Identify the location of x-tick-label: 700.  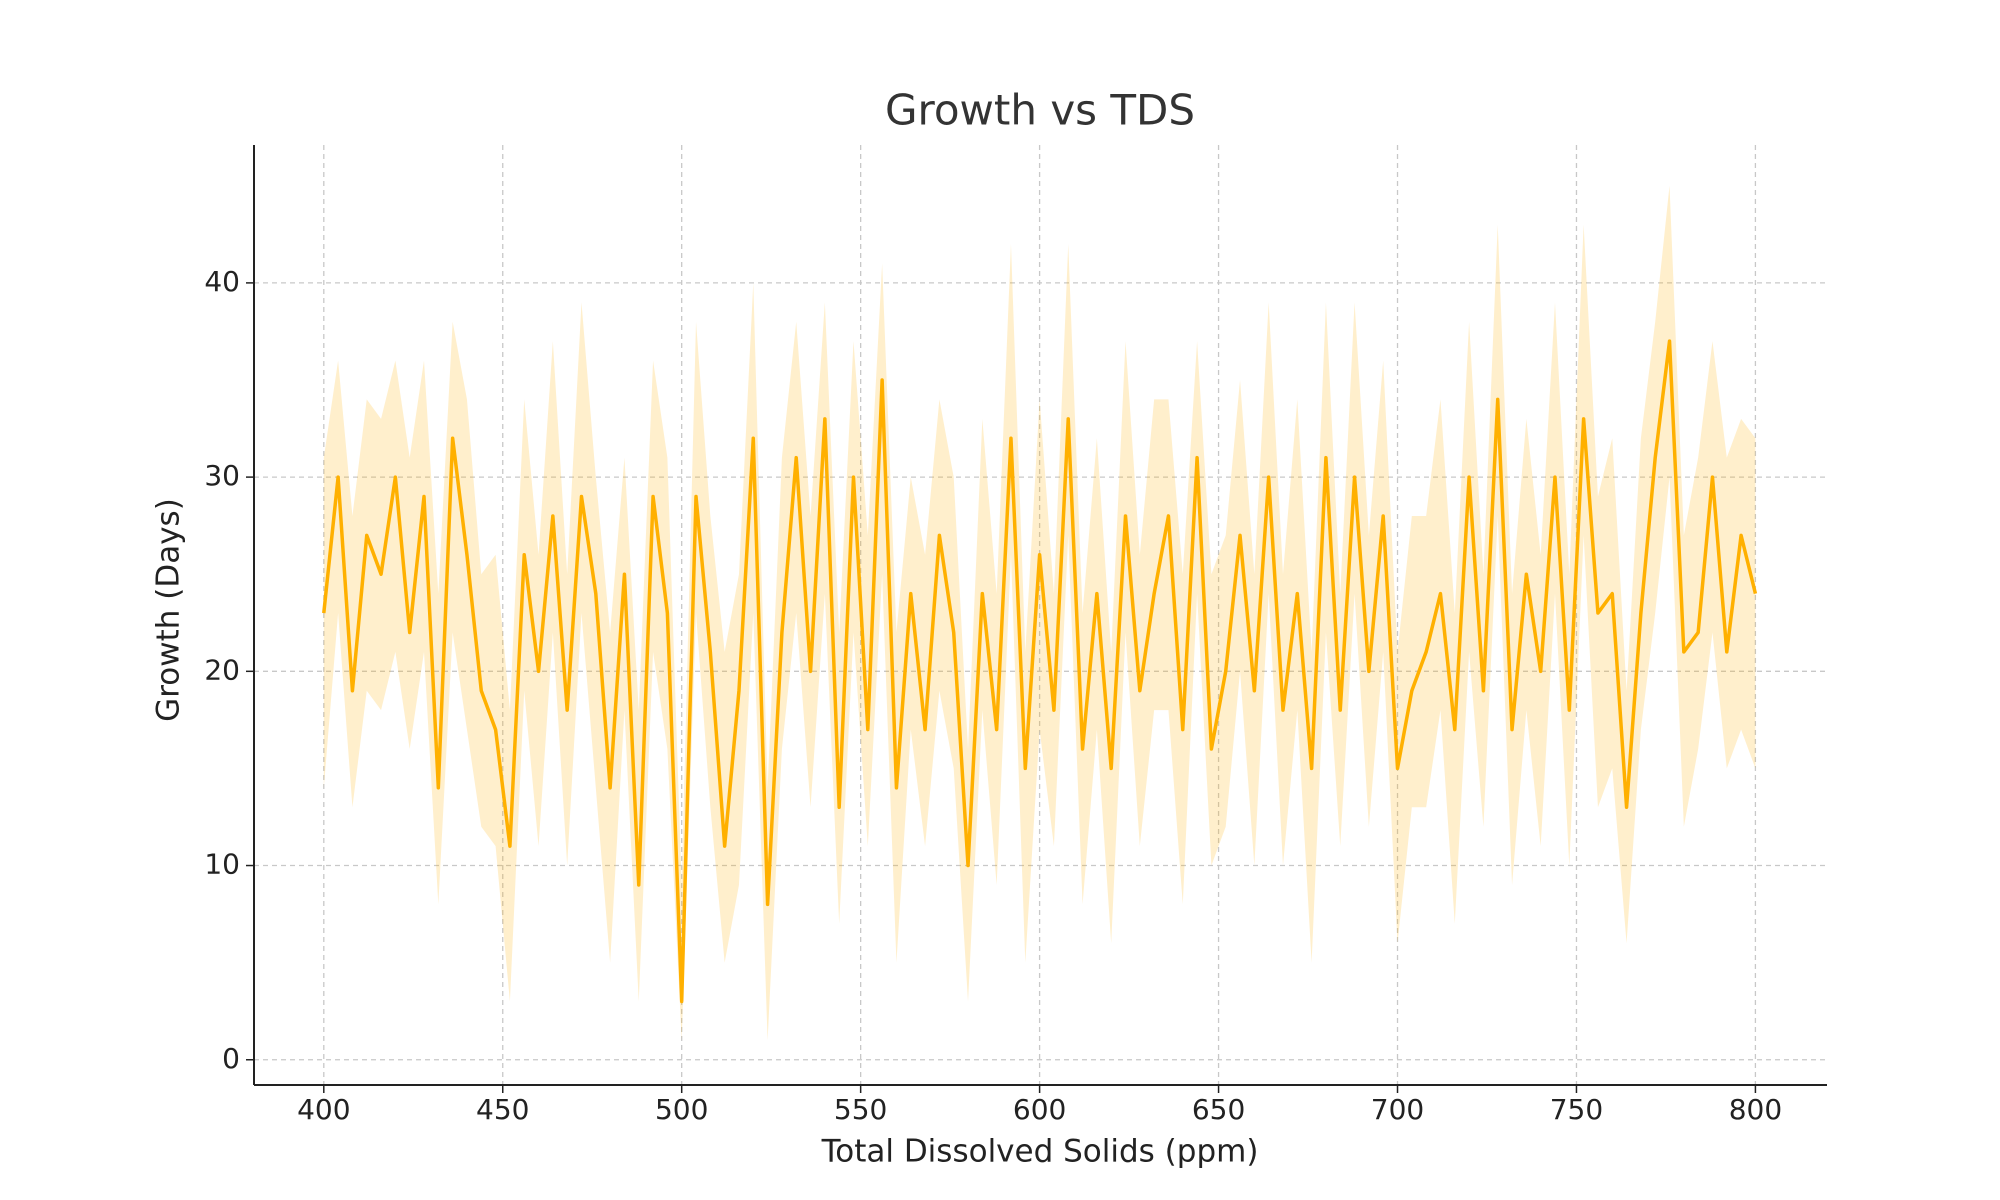
(1397, 1109).